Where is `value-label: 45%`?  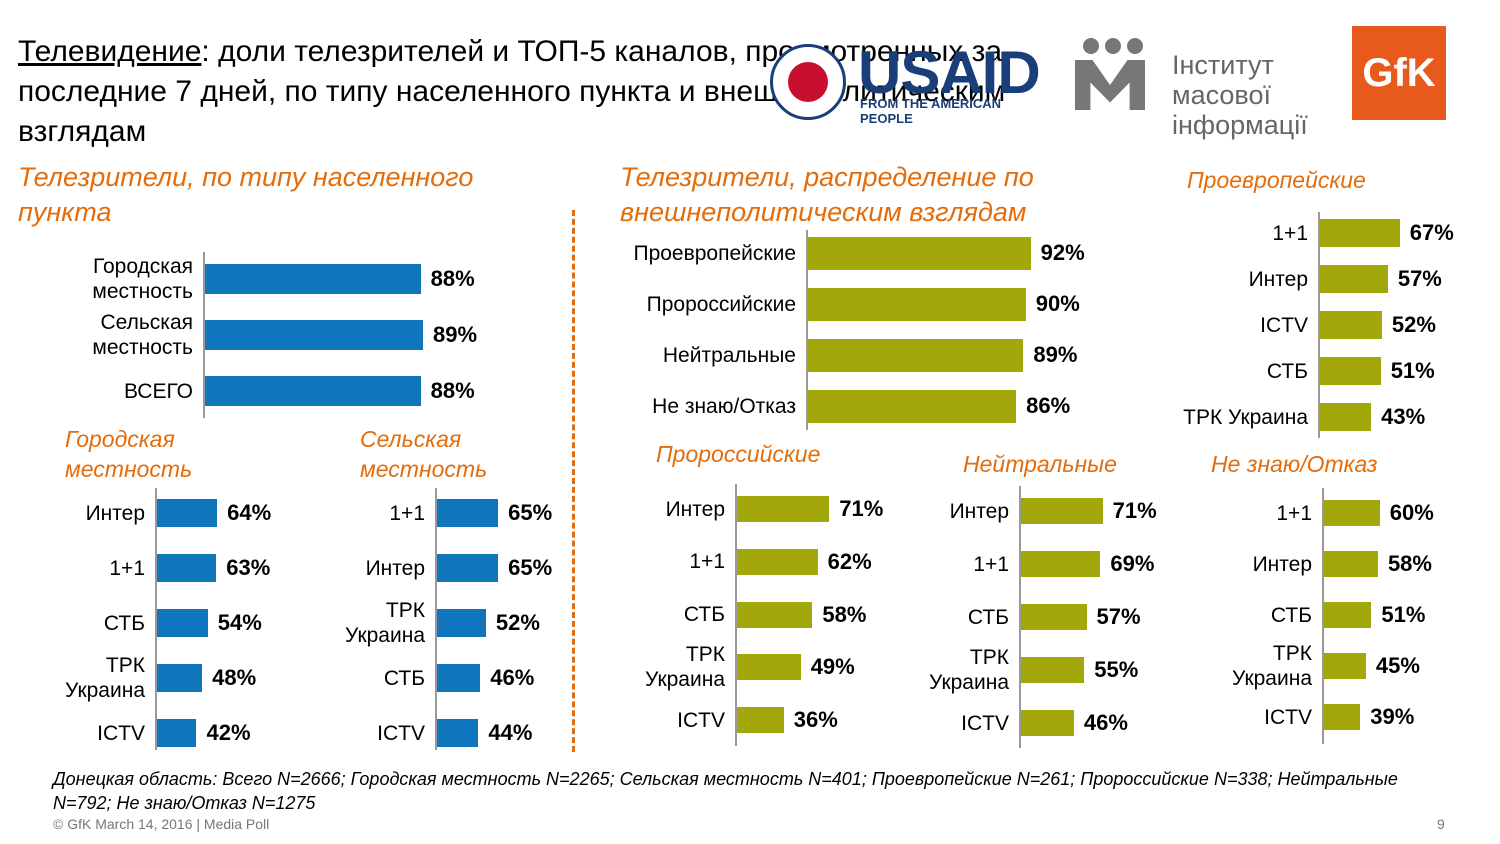 value-label: 45% is located at coordinates (1397, 665).